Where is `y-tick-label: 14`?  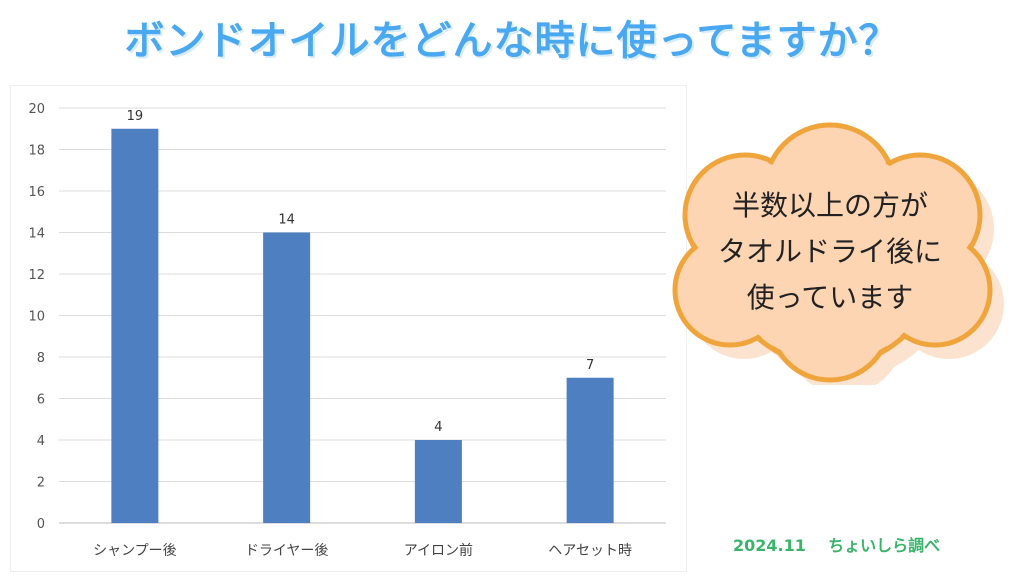
y-tick-label: 14 is located at coordinates (36, 234).